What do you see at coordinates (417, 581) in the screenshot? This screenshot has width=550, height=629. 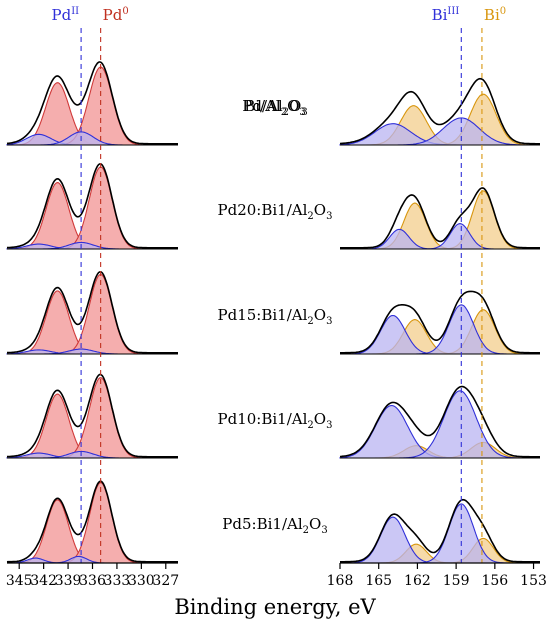 I see `x-tick-label: 162` at bounding box center [417, 581].